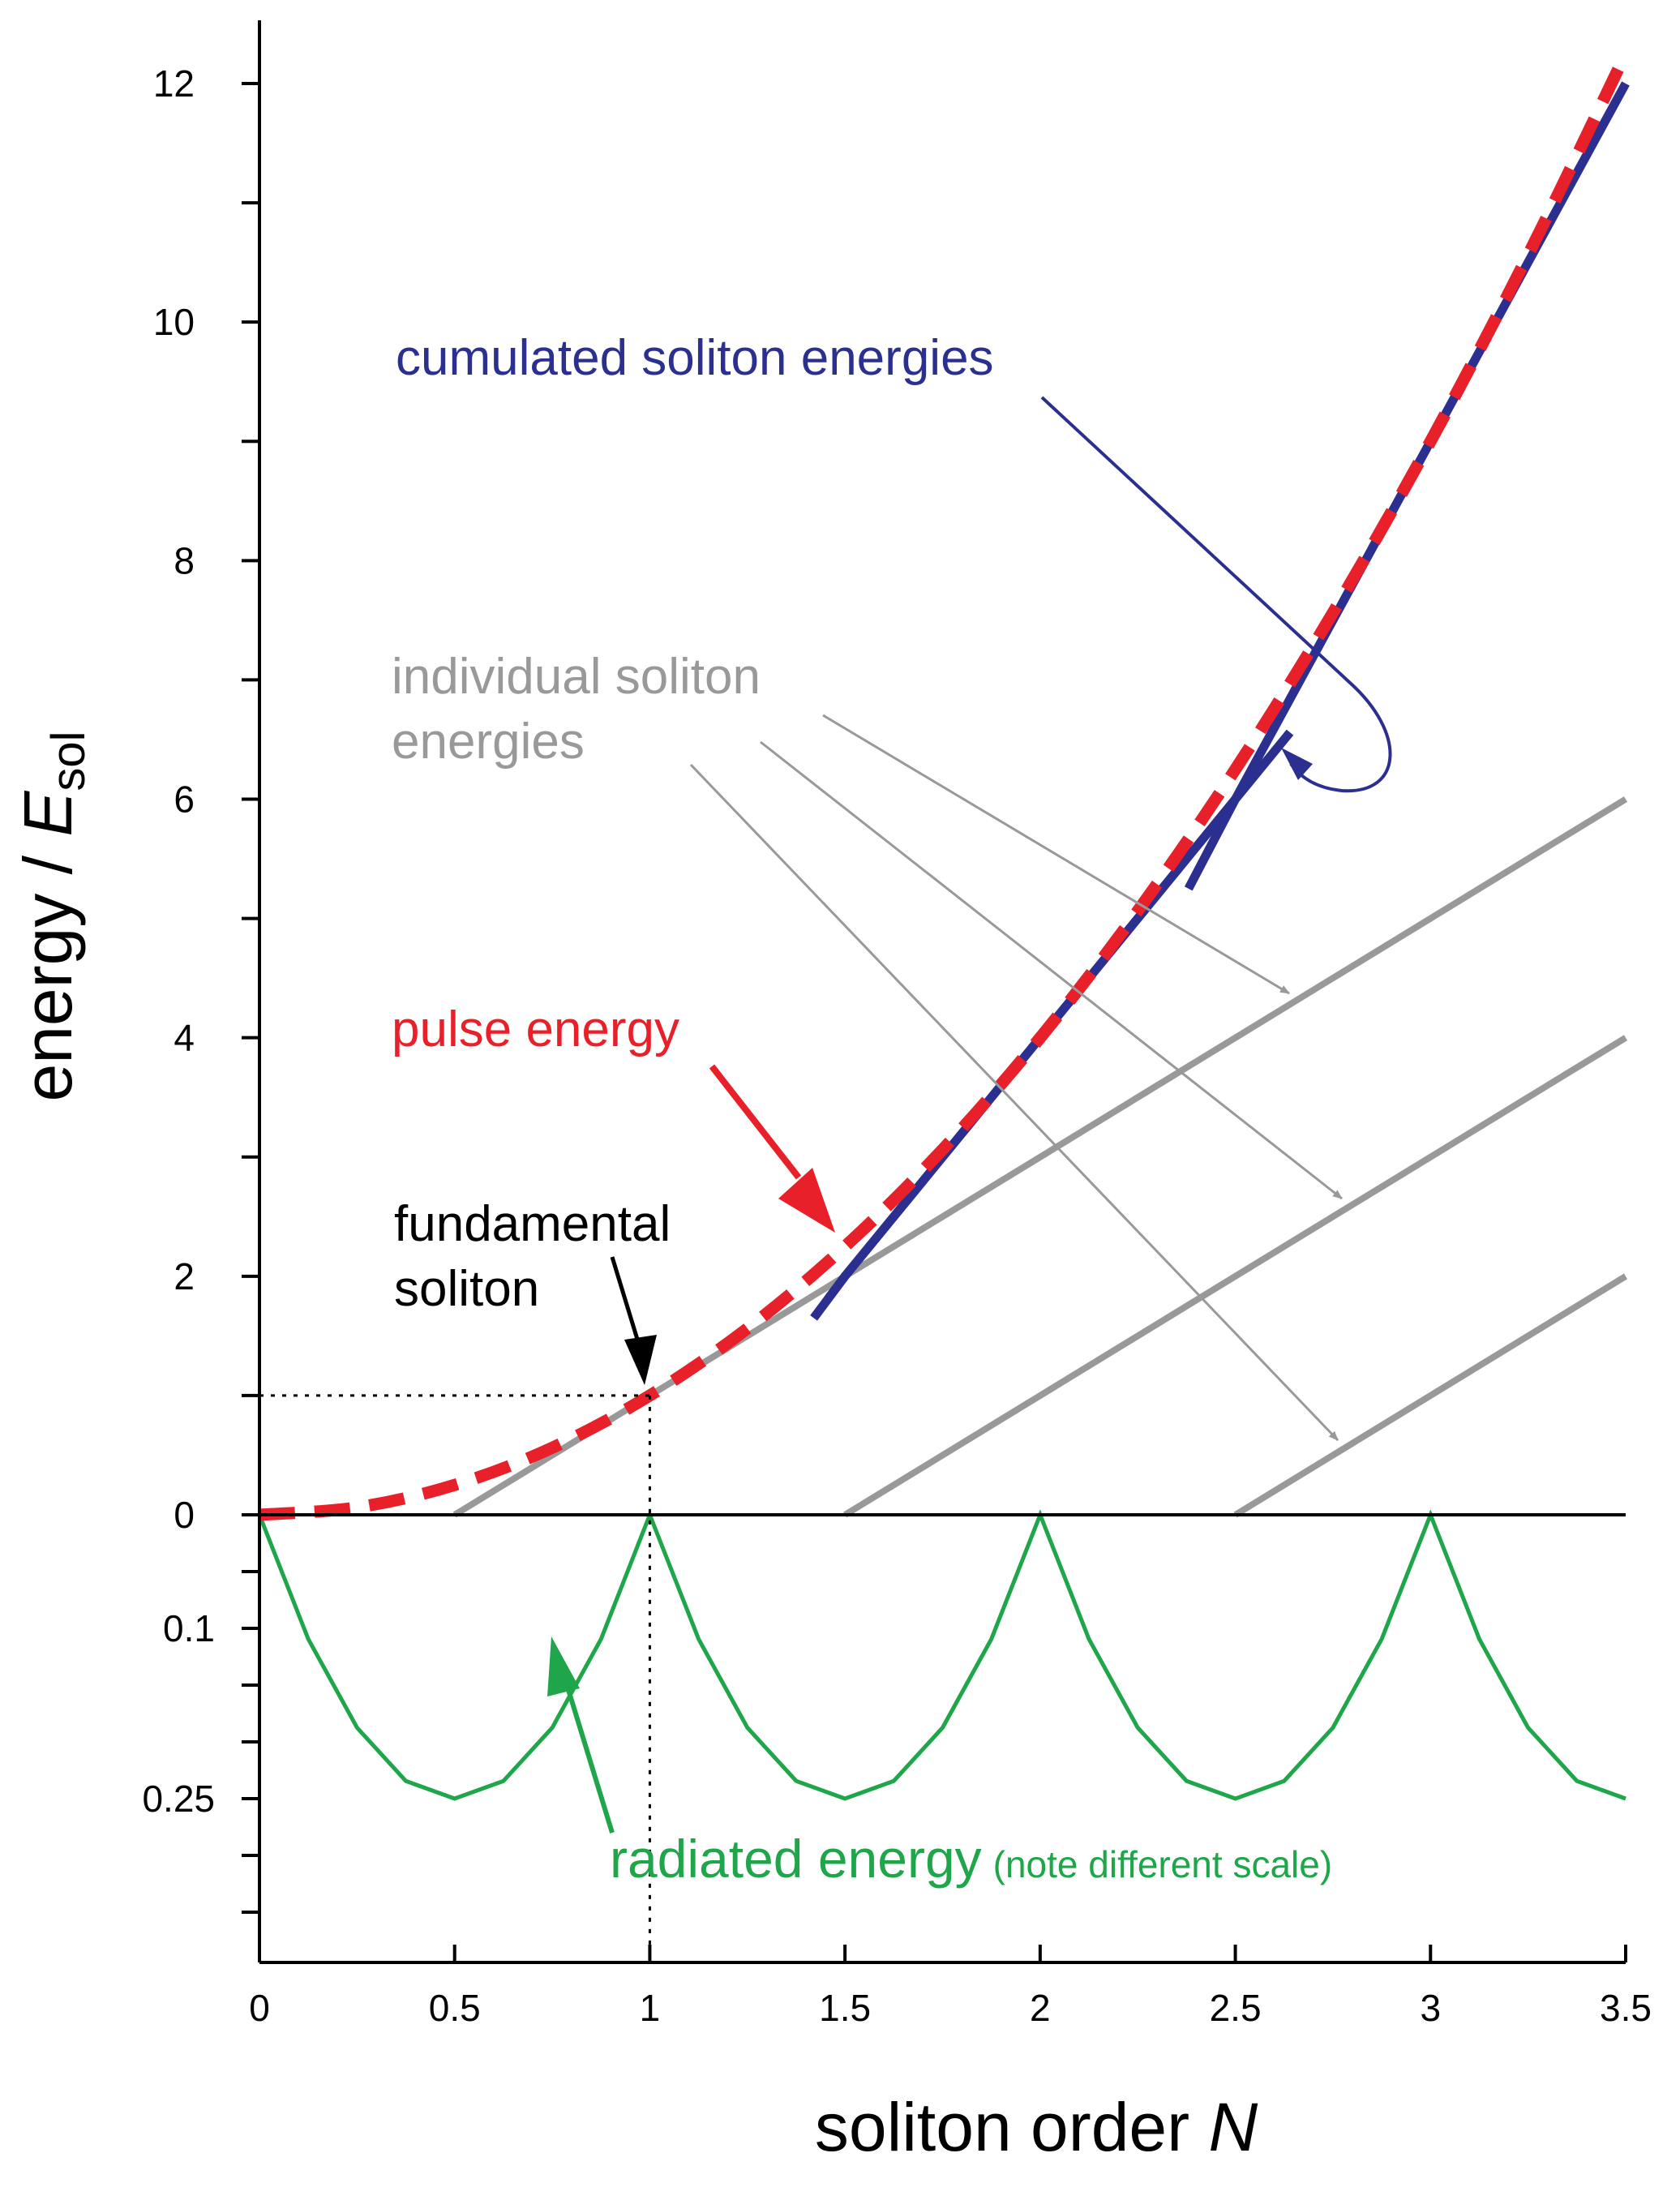 The image size is (1680, 2196). Describe the element at coordinates (1163, 1864) in the screenshot. I see `radiated-label-note: (note different scale)` at that location.